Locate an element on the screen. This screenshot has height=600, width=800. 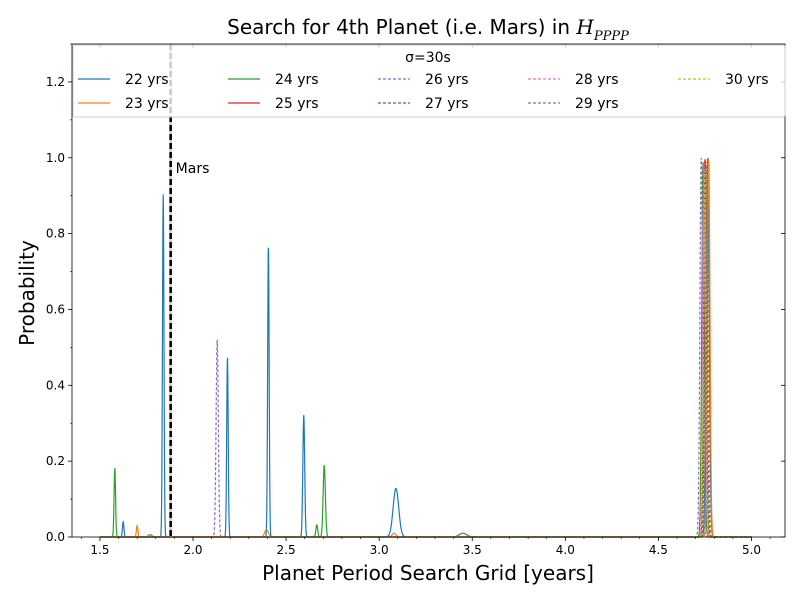
legend-item-5: 27 yrs is located at coordinates (423, 104).